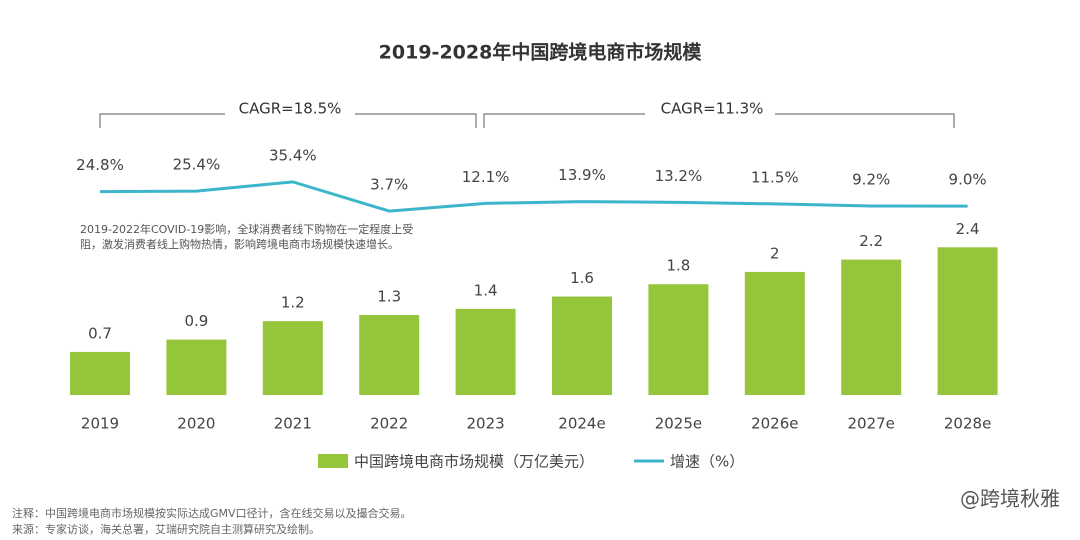  What do you see at coordinates (581, 424) in the screenshot?
I see `x-tick-label: 2024e` at bounding box center [581, 424].